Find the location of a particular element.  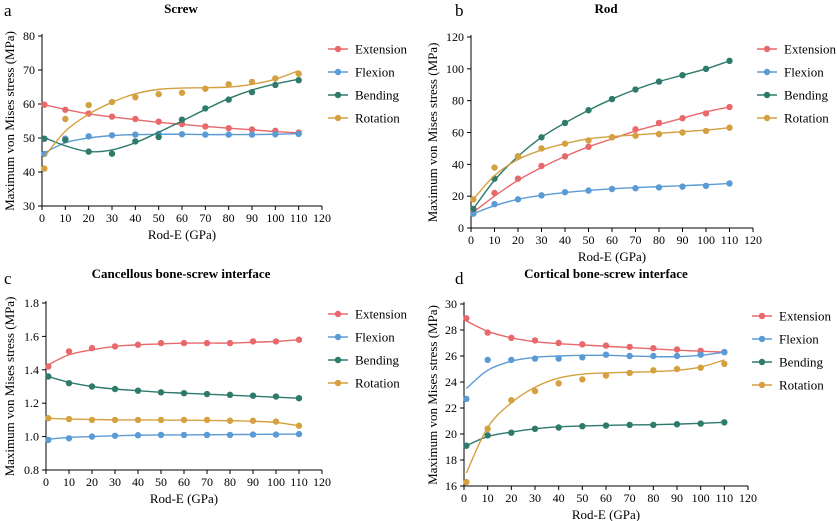

y-tick-label: 0 is located at coordinates (461, 228).